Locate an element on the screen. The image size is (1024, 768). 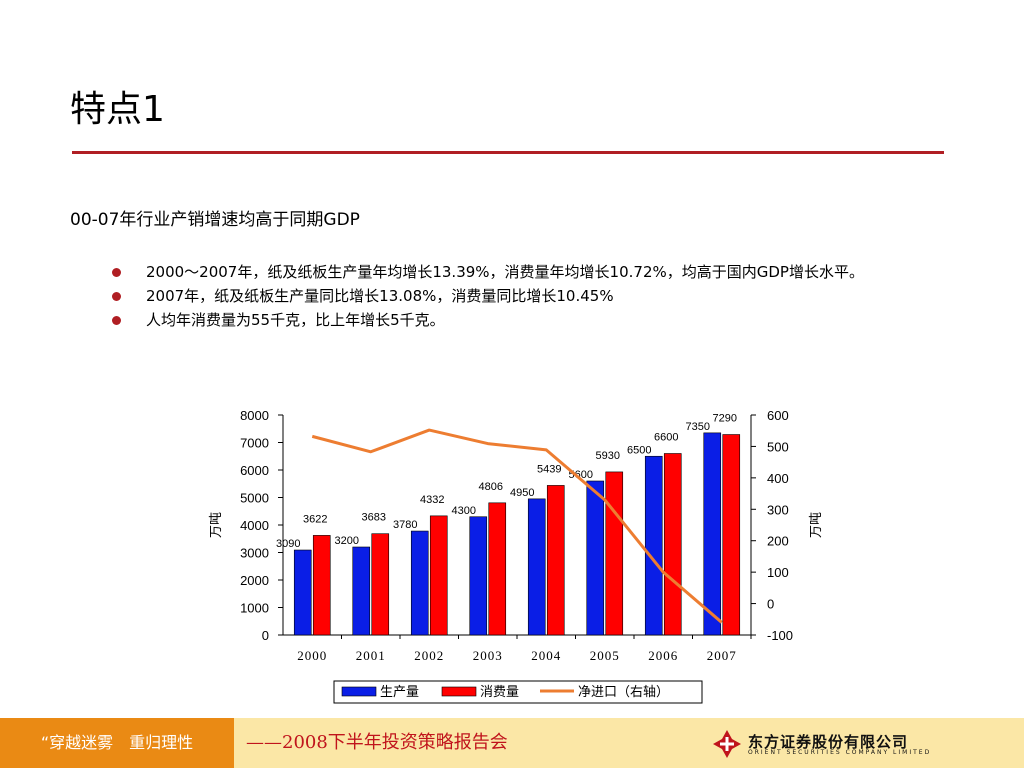
y-tick-label: 5000 is located at coordinates (254, 498).